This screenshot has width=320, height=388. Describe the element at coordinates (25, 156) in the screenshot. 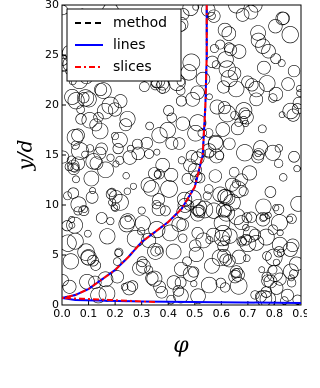

I see `y-axis-label: y/d` at that location.